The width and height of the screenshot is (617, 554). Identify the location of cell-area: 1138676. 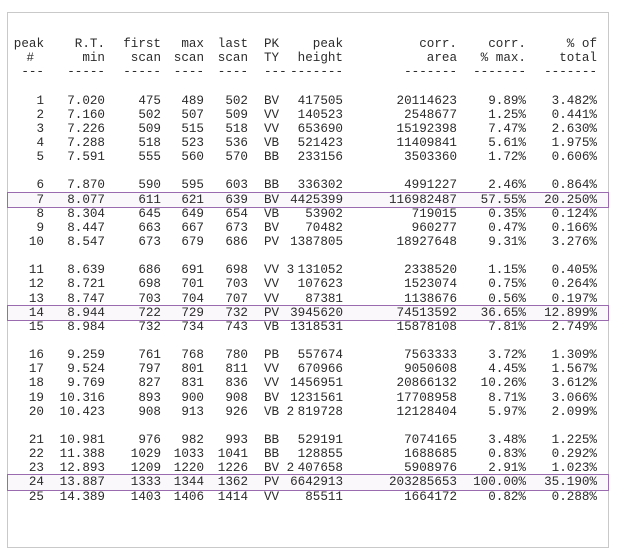
(430, 298).